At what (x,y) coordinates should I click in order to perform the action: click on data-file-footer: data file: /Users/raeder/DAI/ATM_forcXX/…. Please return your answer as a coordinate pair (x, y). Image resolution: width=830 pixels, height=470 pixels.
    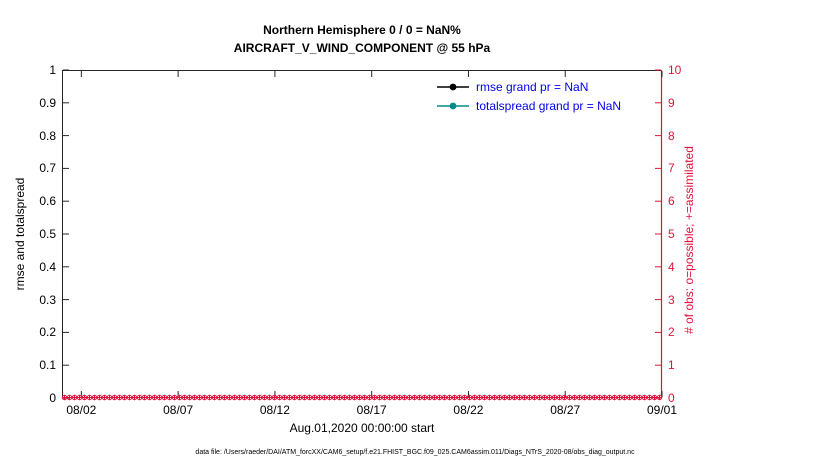
    Looking at the image, I should click on (415, 452).